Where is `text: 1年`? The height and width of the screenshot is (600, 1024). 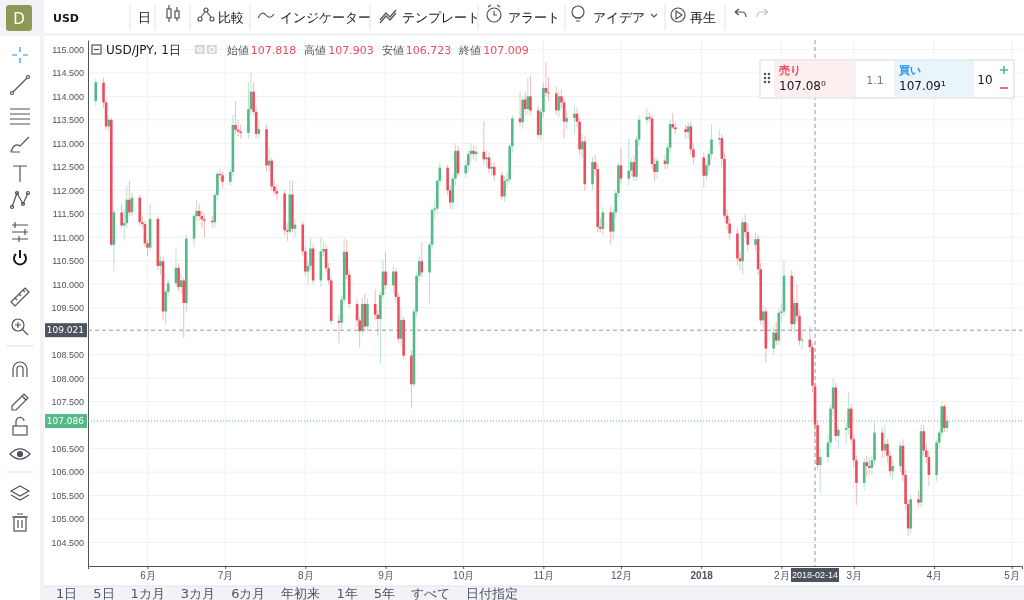
text: 1年 is located at coordinates (347, 593).